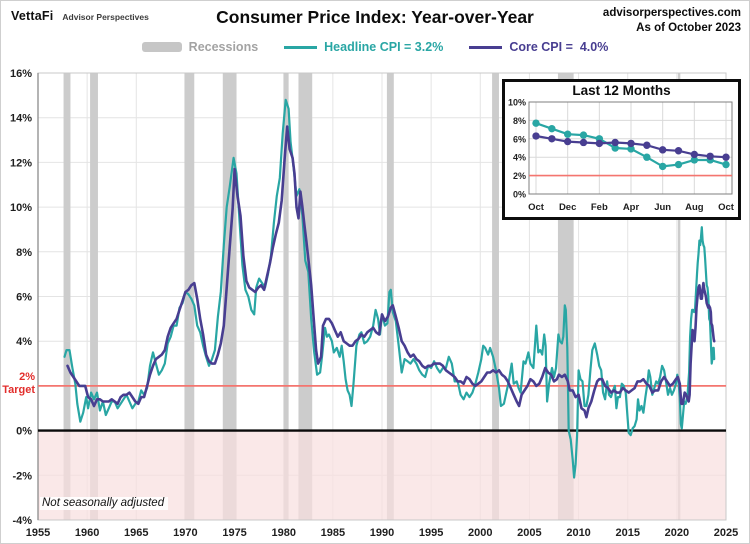  What do you see at coordinates (671, 13) in the screenshot?
I see `site-url: advisorperspectives.com` at bounding box center [671, 13].